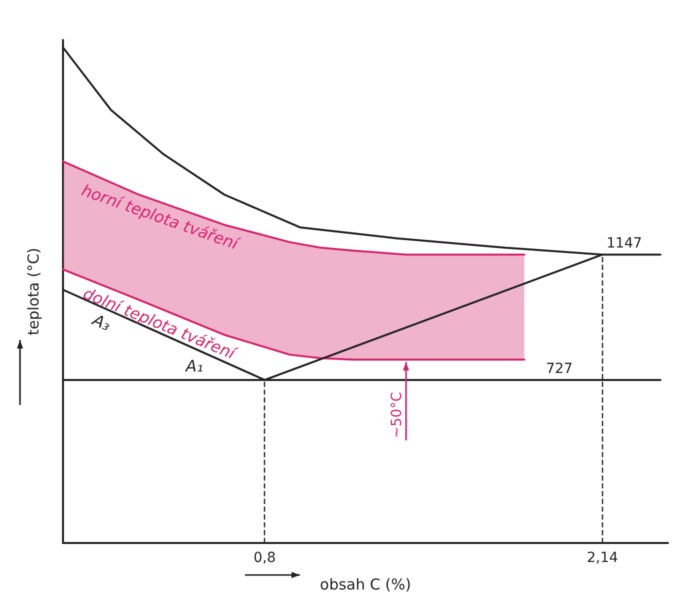  What do you see at coordinates (194, 366) in the screenshot?
I see `series-label: A₁` at bounding box center [194, 366].